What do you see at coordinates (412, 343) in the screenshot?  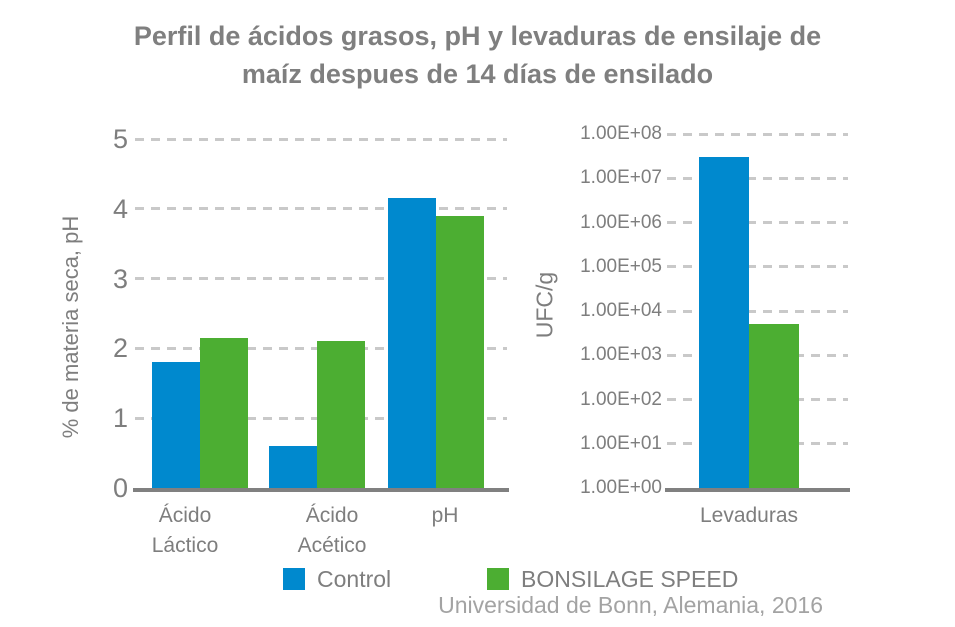 I see `bar-control-ph` at bounding box center [412, 343].